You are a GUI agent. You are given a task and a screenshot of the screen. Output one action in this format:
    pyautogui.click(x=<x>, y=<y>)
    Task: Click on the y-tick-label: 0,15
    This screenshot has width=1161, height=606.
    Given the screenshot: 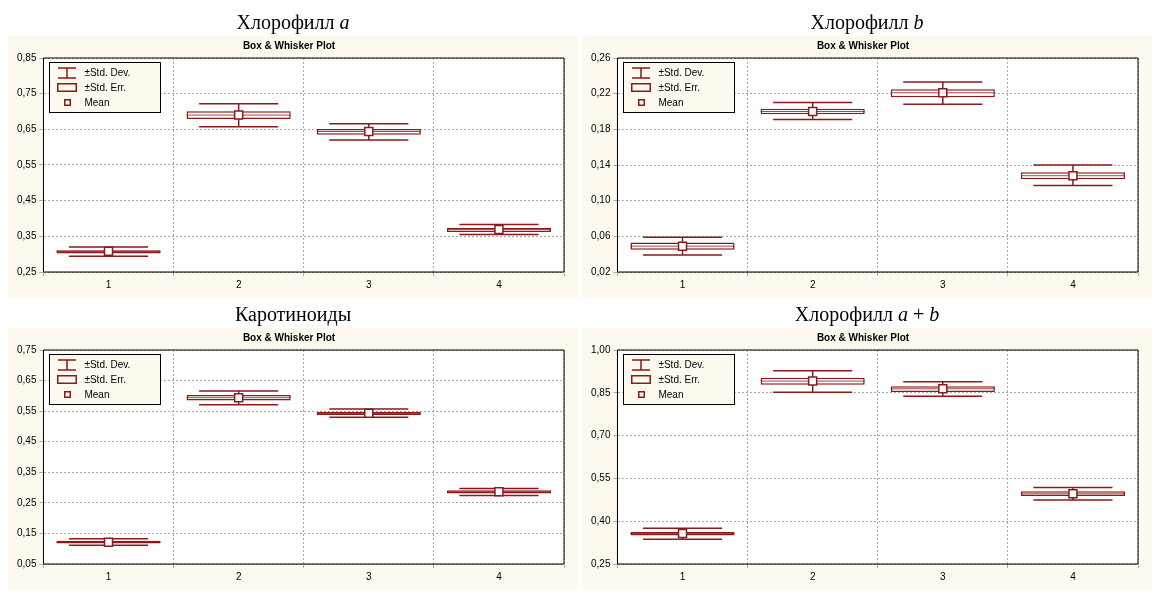 What is the action you would take?
    pyautogui.click(x=26, y=533)
    